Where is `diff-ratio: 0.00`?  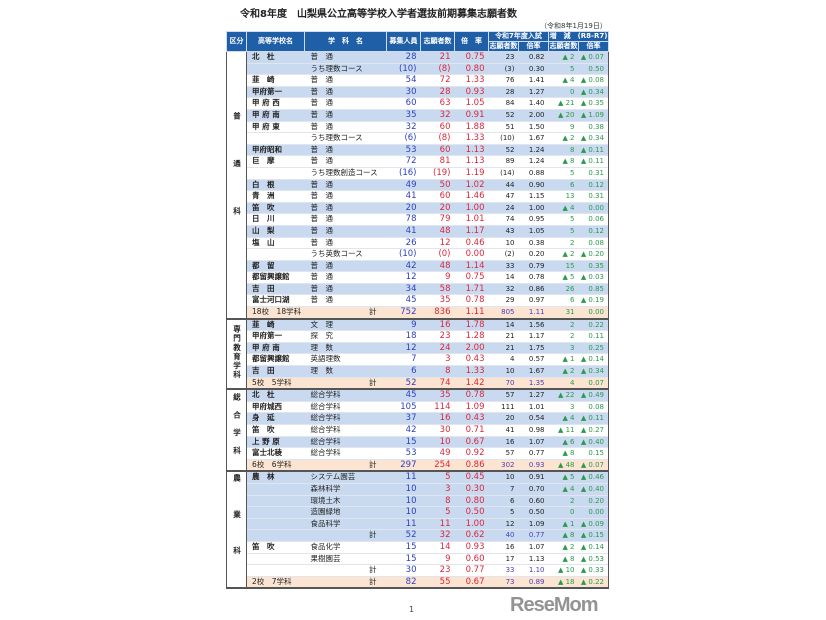 diff-ratio: 0.00 is located at coordinates (594, 512).